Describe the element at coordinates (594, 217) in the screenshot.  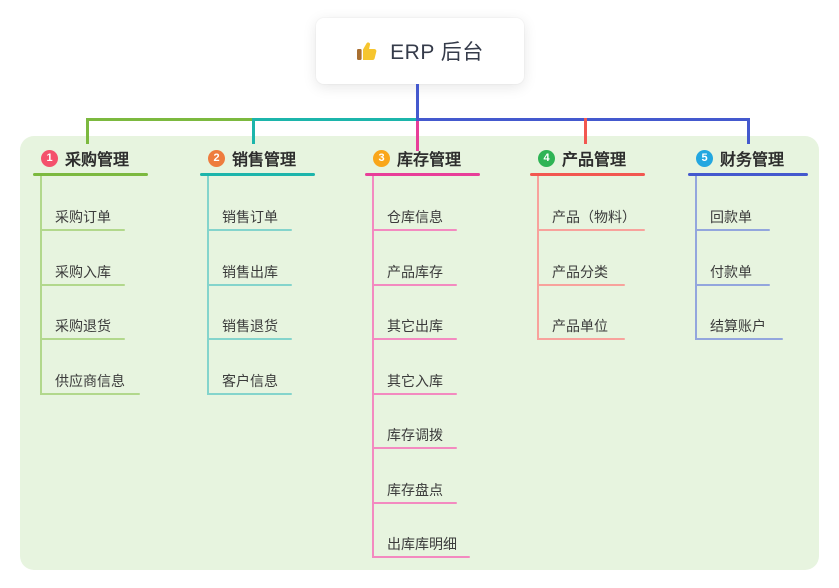
I see `child-node: 产品（物料）` at that location.